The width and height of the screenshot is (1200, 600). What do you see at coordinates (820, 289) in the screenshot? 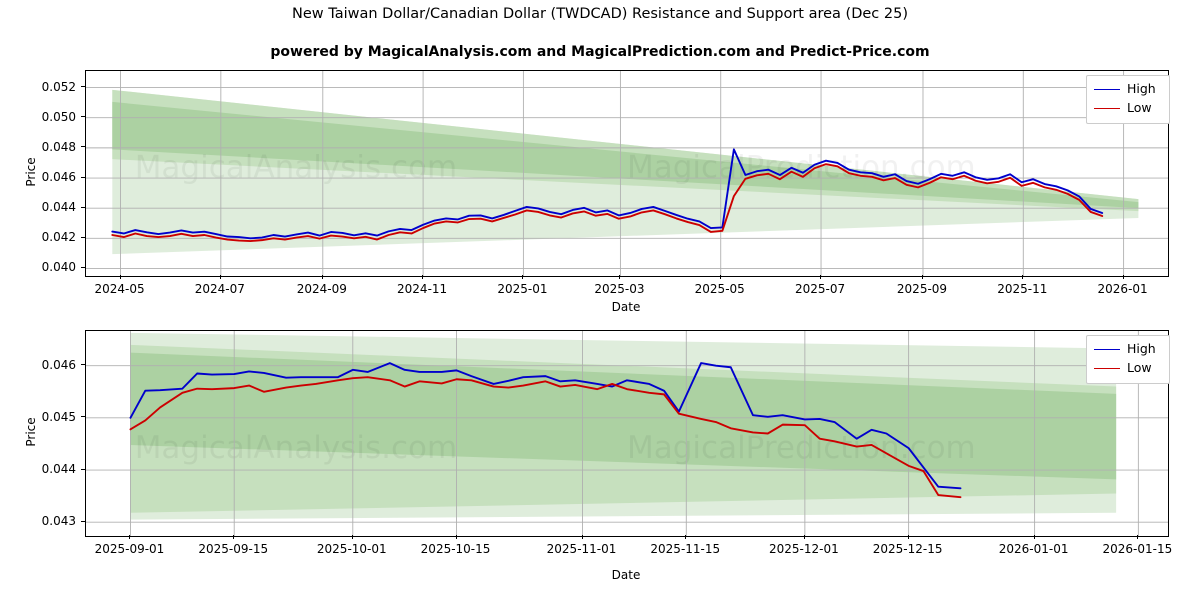
I see `x-tick-label: 2025-07` at bounding box center [820, 289].